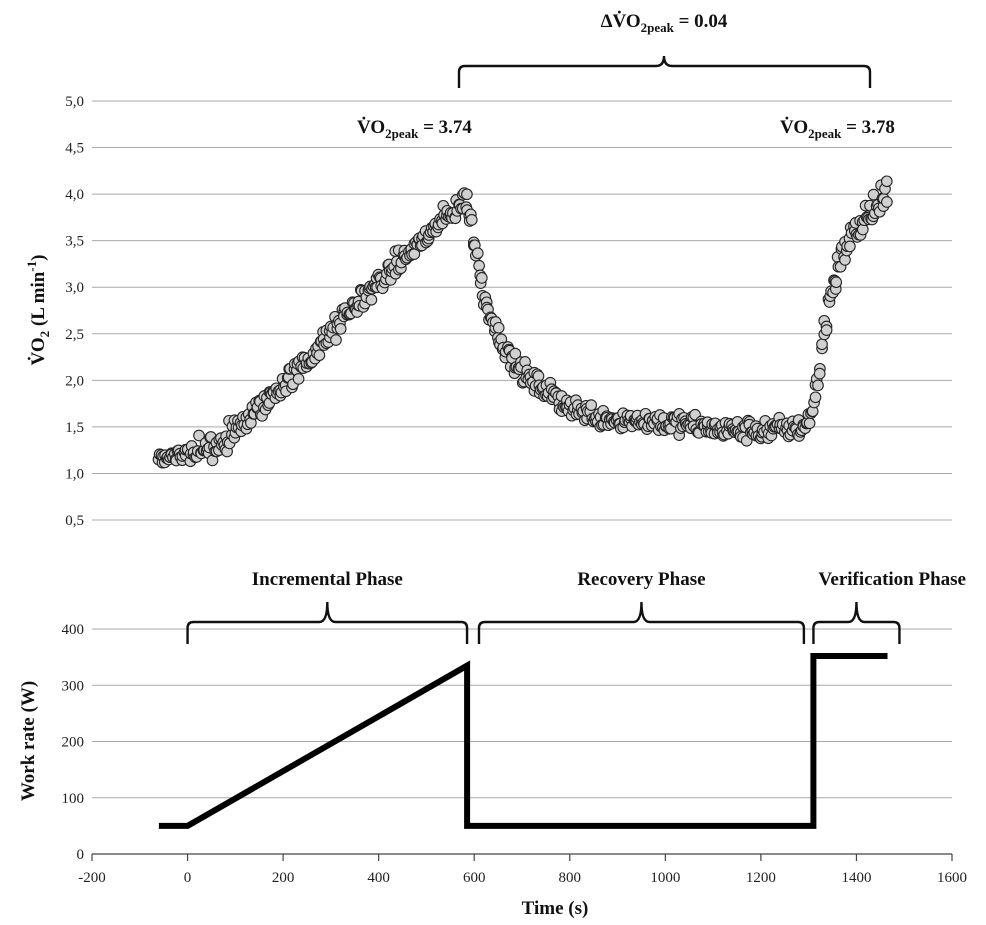  Describe the element at coordinates (74, 102) in the screenshot. I see `vo2-y-tick-label: 5,0` at that location.